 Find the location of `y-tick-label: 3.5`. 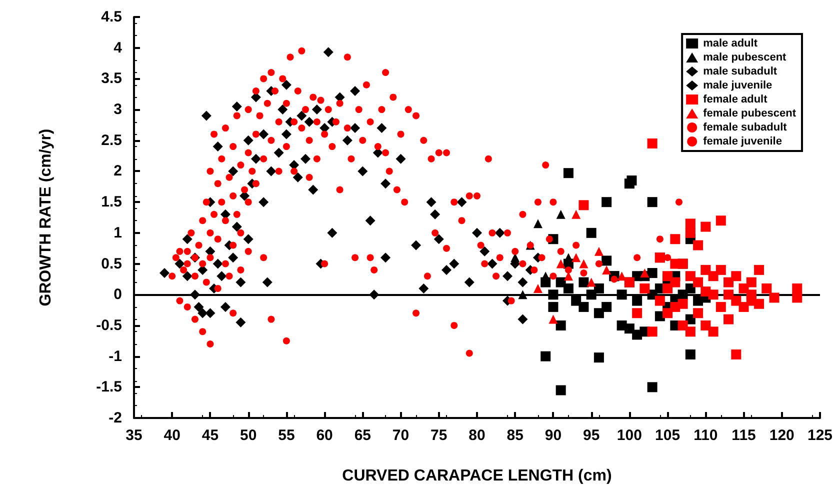

y-tick-label: 3.5 is located at coordinates (111, 79).